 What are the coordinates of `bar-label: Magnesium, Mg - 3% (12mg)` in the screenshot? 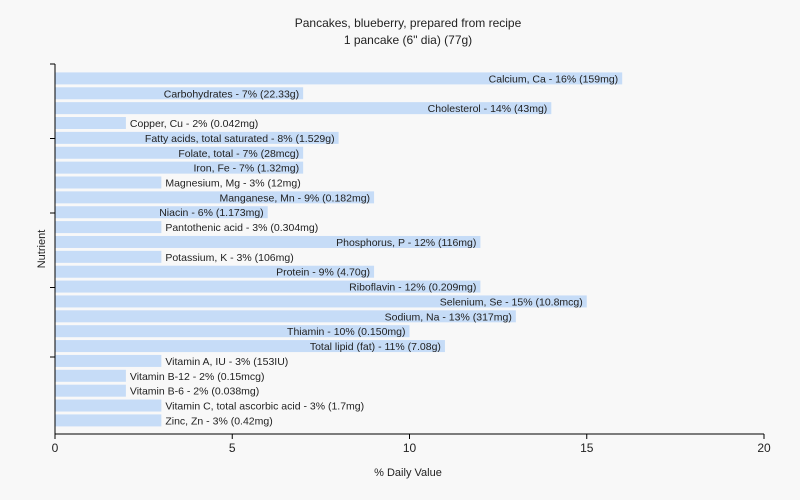 It's located at (232, 183).